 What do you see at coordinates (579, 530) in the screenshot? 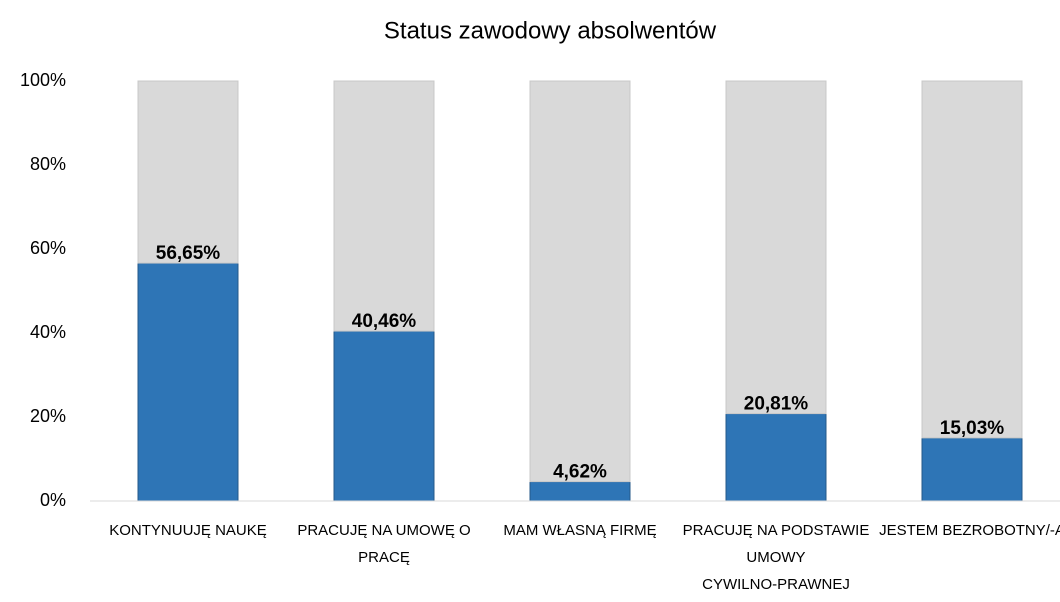
I see `x-tick-label: MAM WŁASNĄ FIRMĘ` at bounding box center [579, 530].